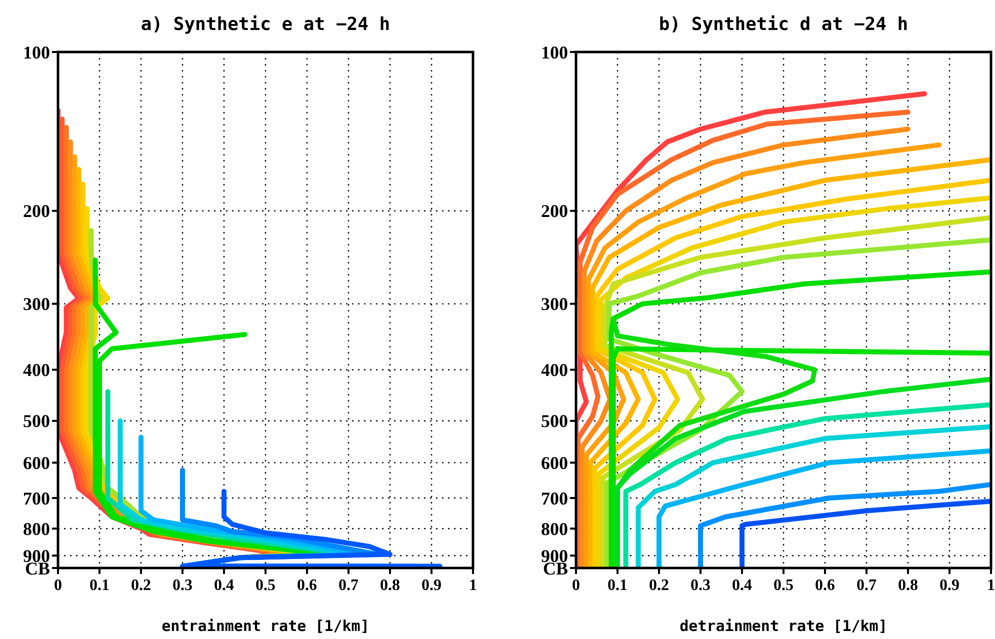 This screenshot has width=995, height=639. Describe the element at coordinates (784, 626) in the screenshot. I see `x-axis-title: detrainment rate [1/km]` at that location.